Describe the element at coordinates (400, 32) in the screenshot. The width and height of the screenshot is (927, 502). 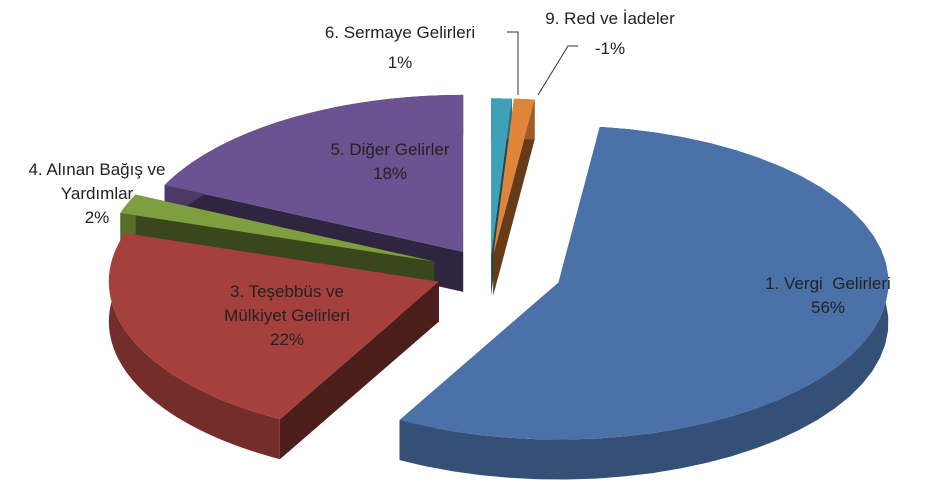
I see `category-label: 6. Sermaye Gelirleri` at that location.